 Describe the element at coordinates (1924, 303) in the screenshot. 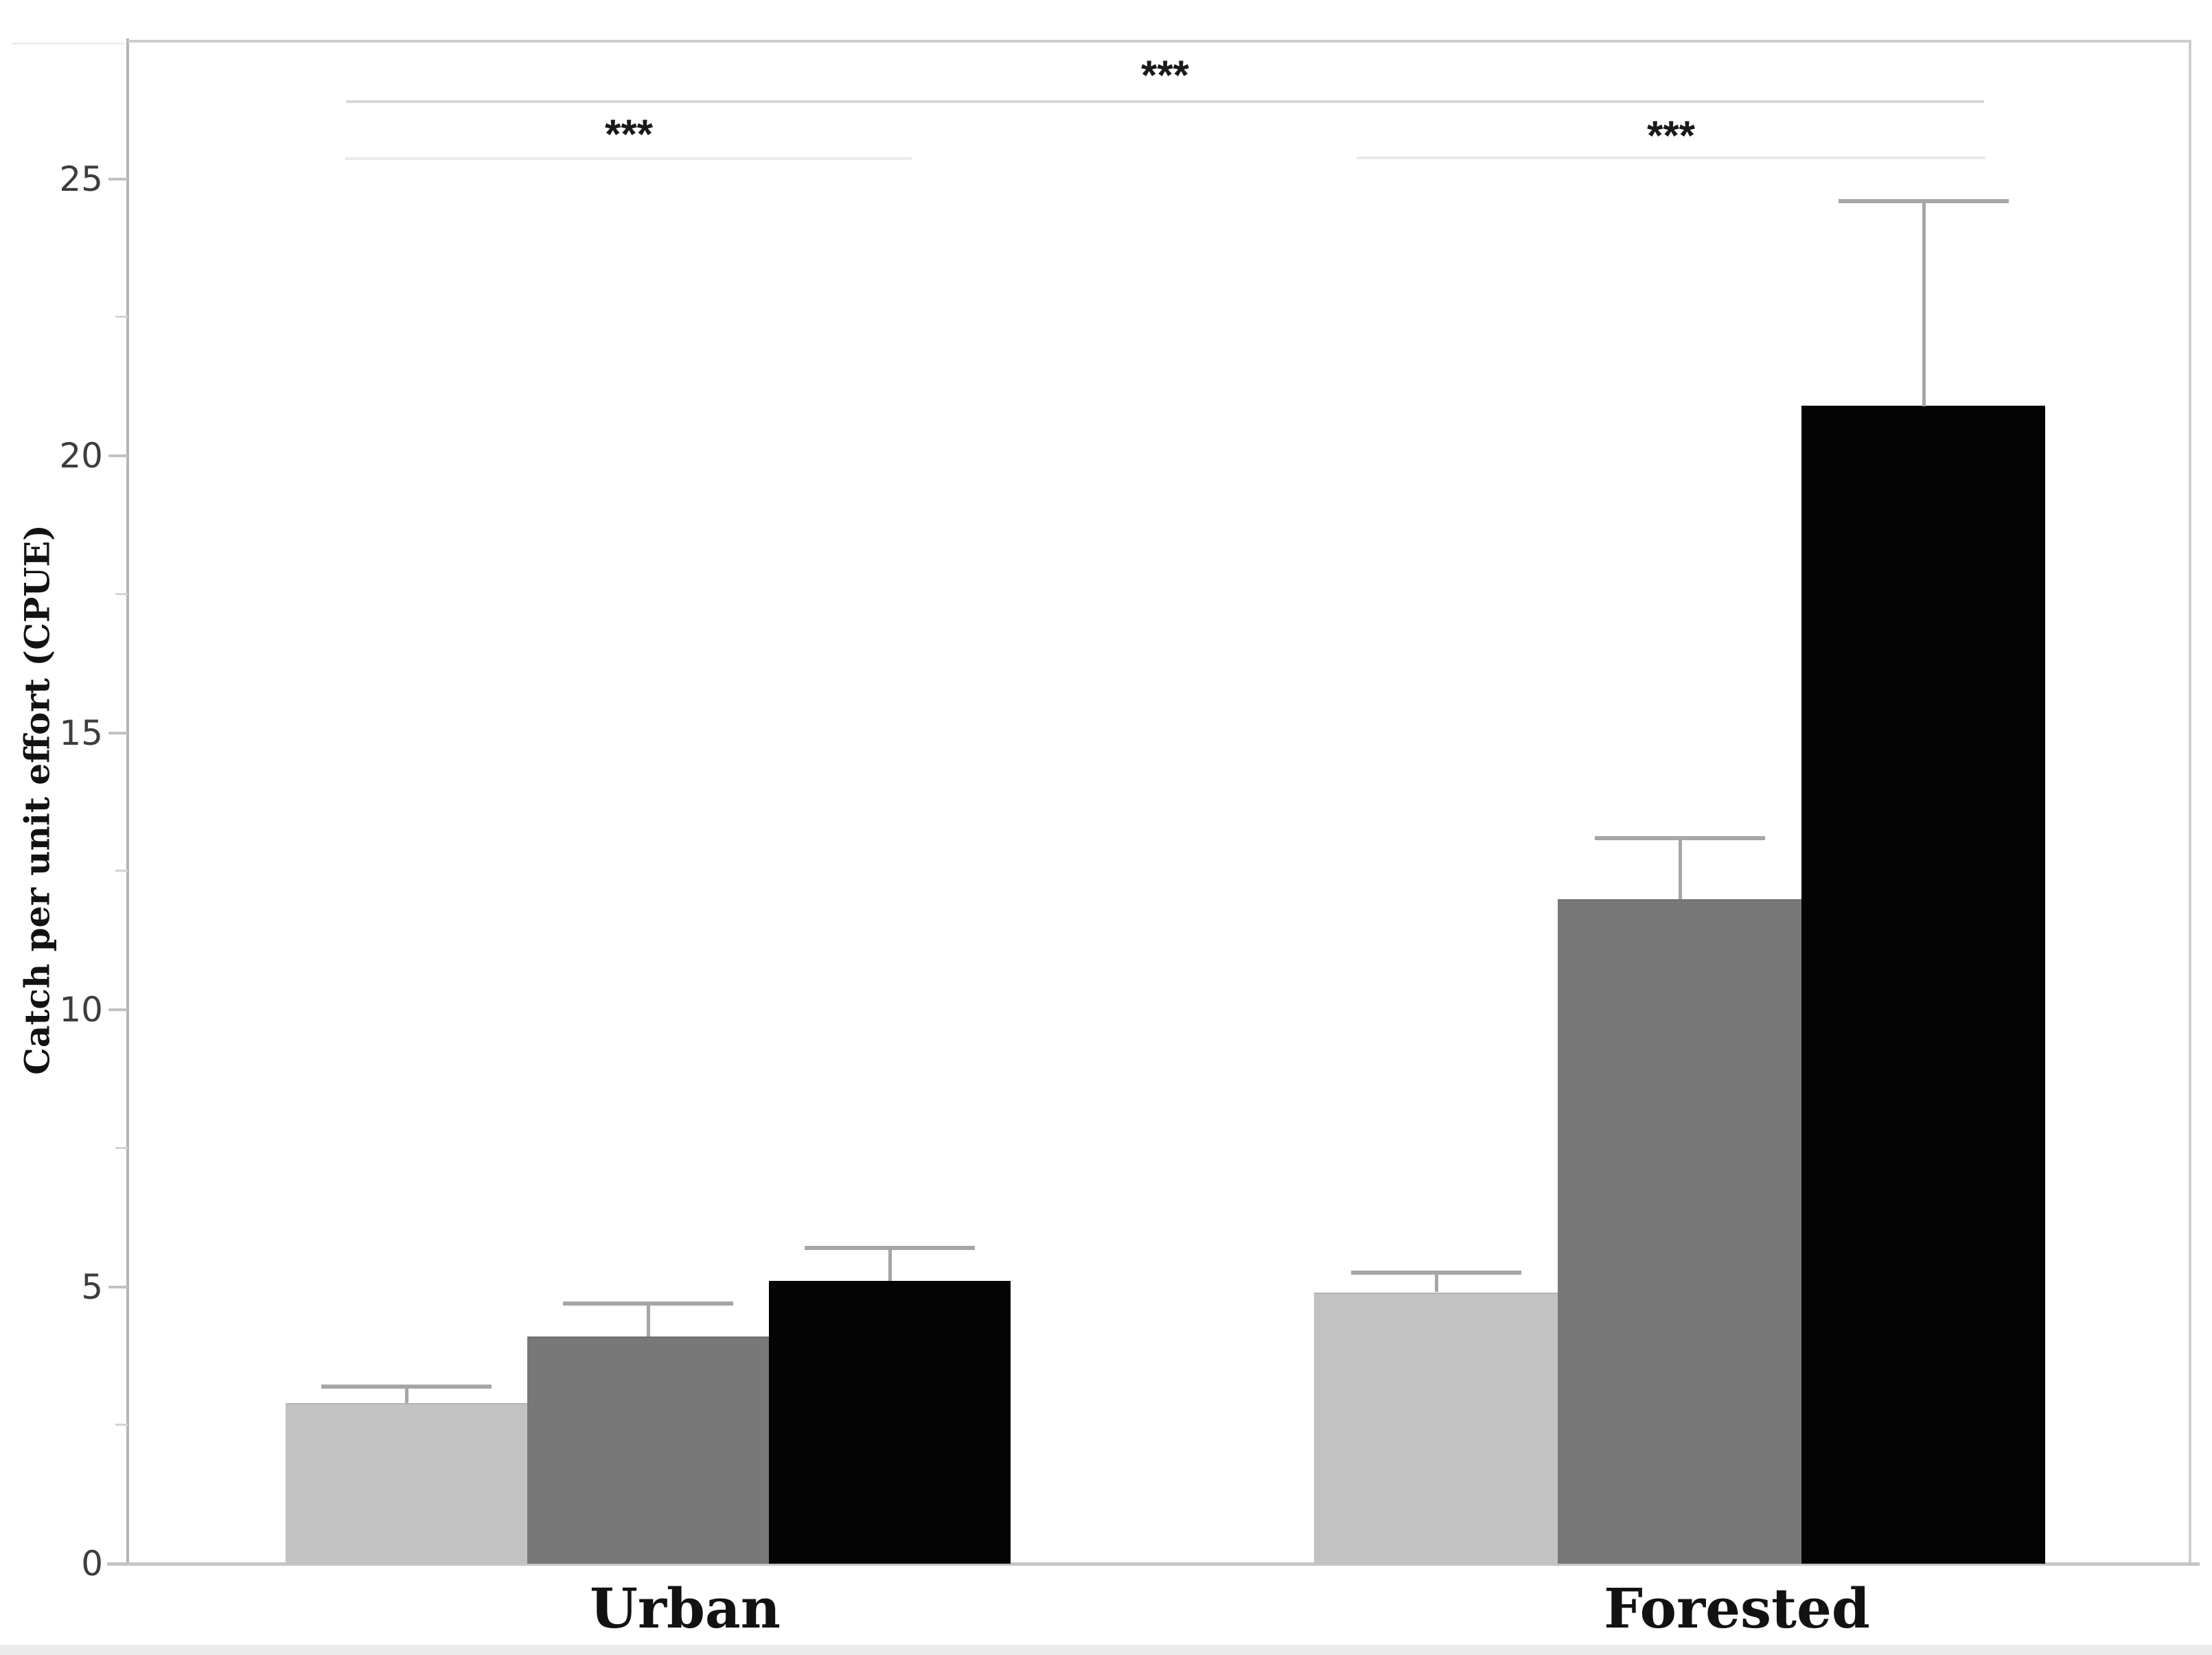

I see `error-bar-stem-forested-black` at that location.